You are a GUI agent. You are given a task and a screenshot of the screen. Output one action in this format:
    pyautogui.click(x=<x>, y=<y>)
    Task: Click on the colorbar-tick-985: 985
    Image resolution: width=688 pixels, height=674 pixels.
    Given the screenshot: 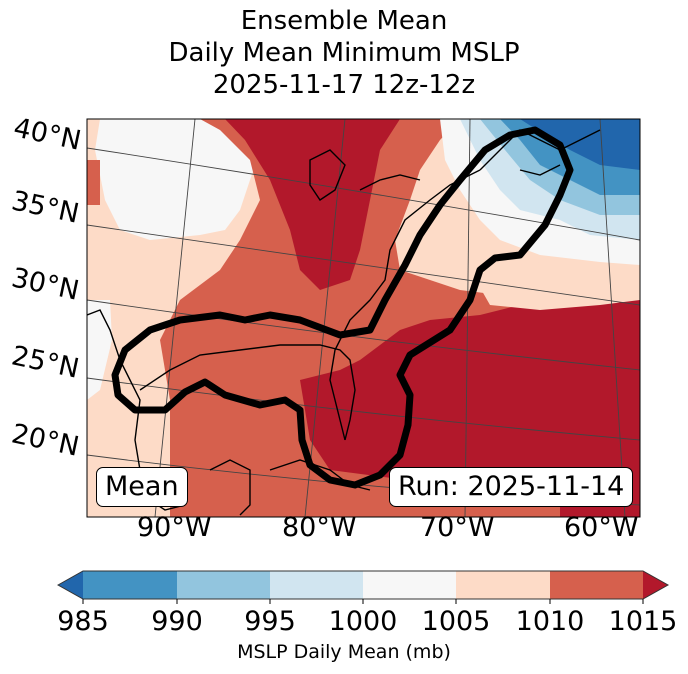 What is the action you would take?
    pyautogui.click(x=83, y=621)
    